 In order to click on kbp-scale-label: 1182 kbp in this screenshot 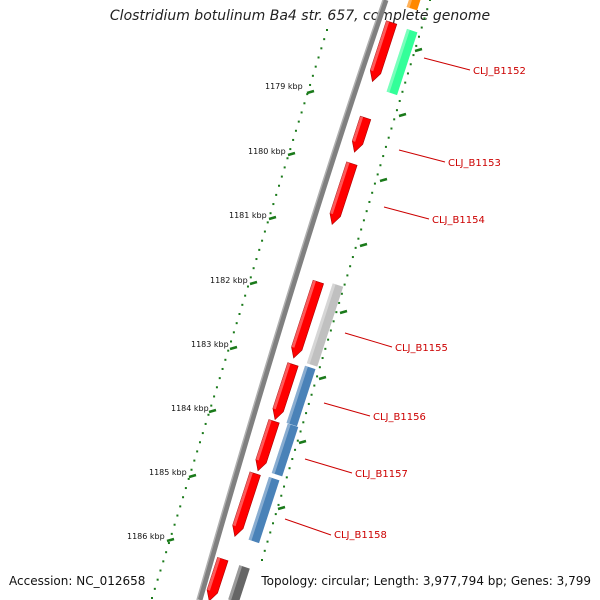, I will do `click(229, 280)`.